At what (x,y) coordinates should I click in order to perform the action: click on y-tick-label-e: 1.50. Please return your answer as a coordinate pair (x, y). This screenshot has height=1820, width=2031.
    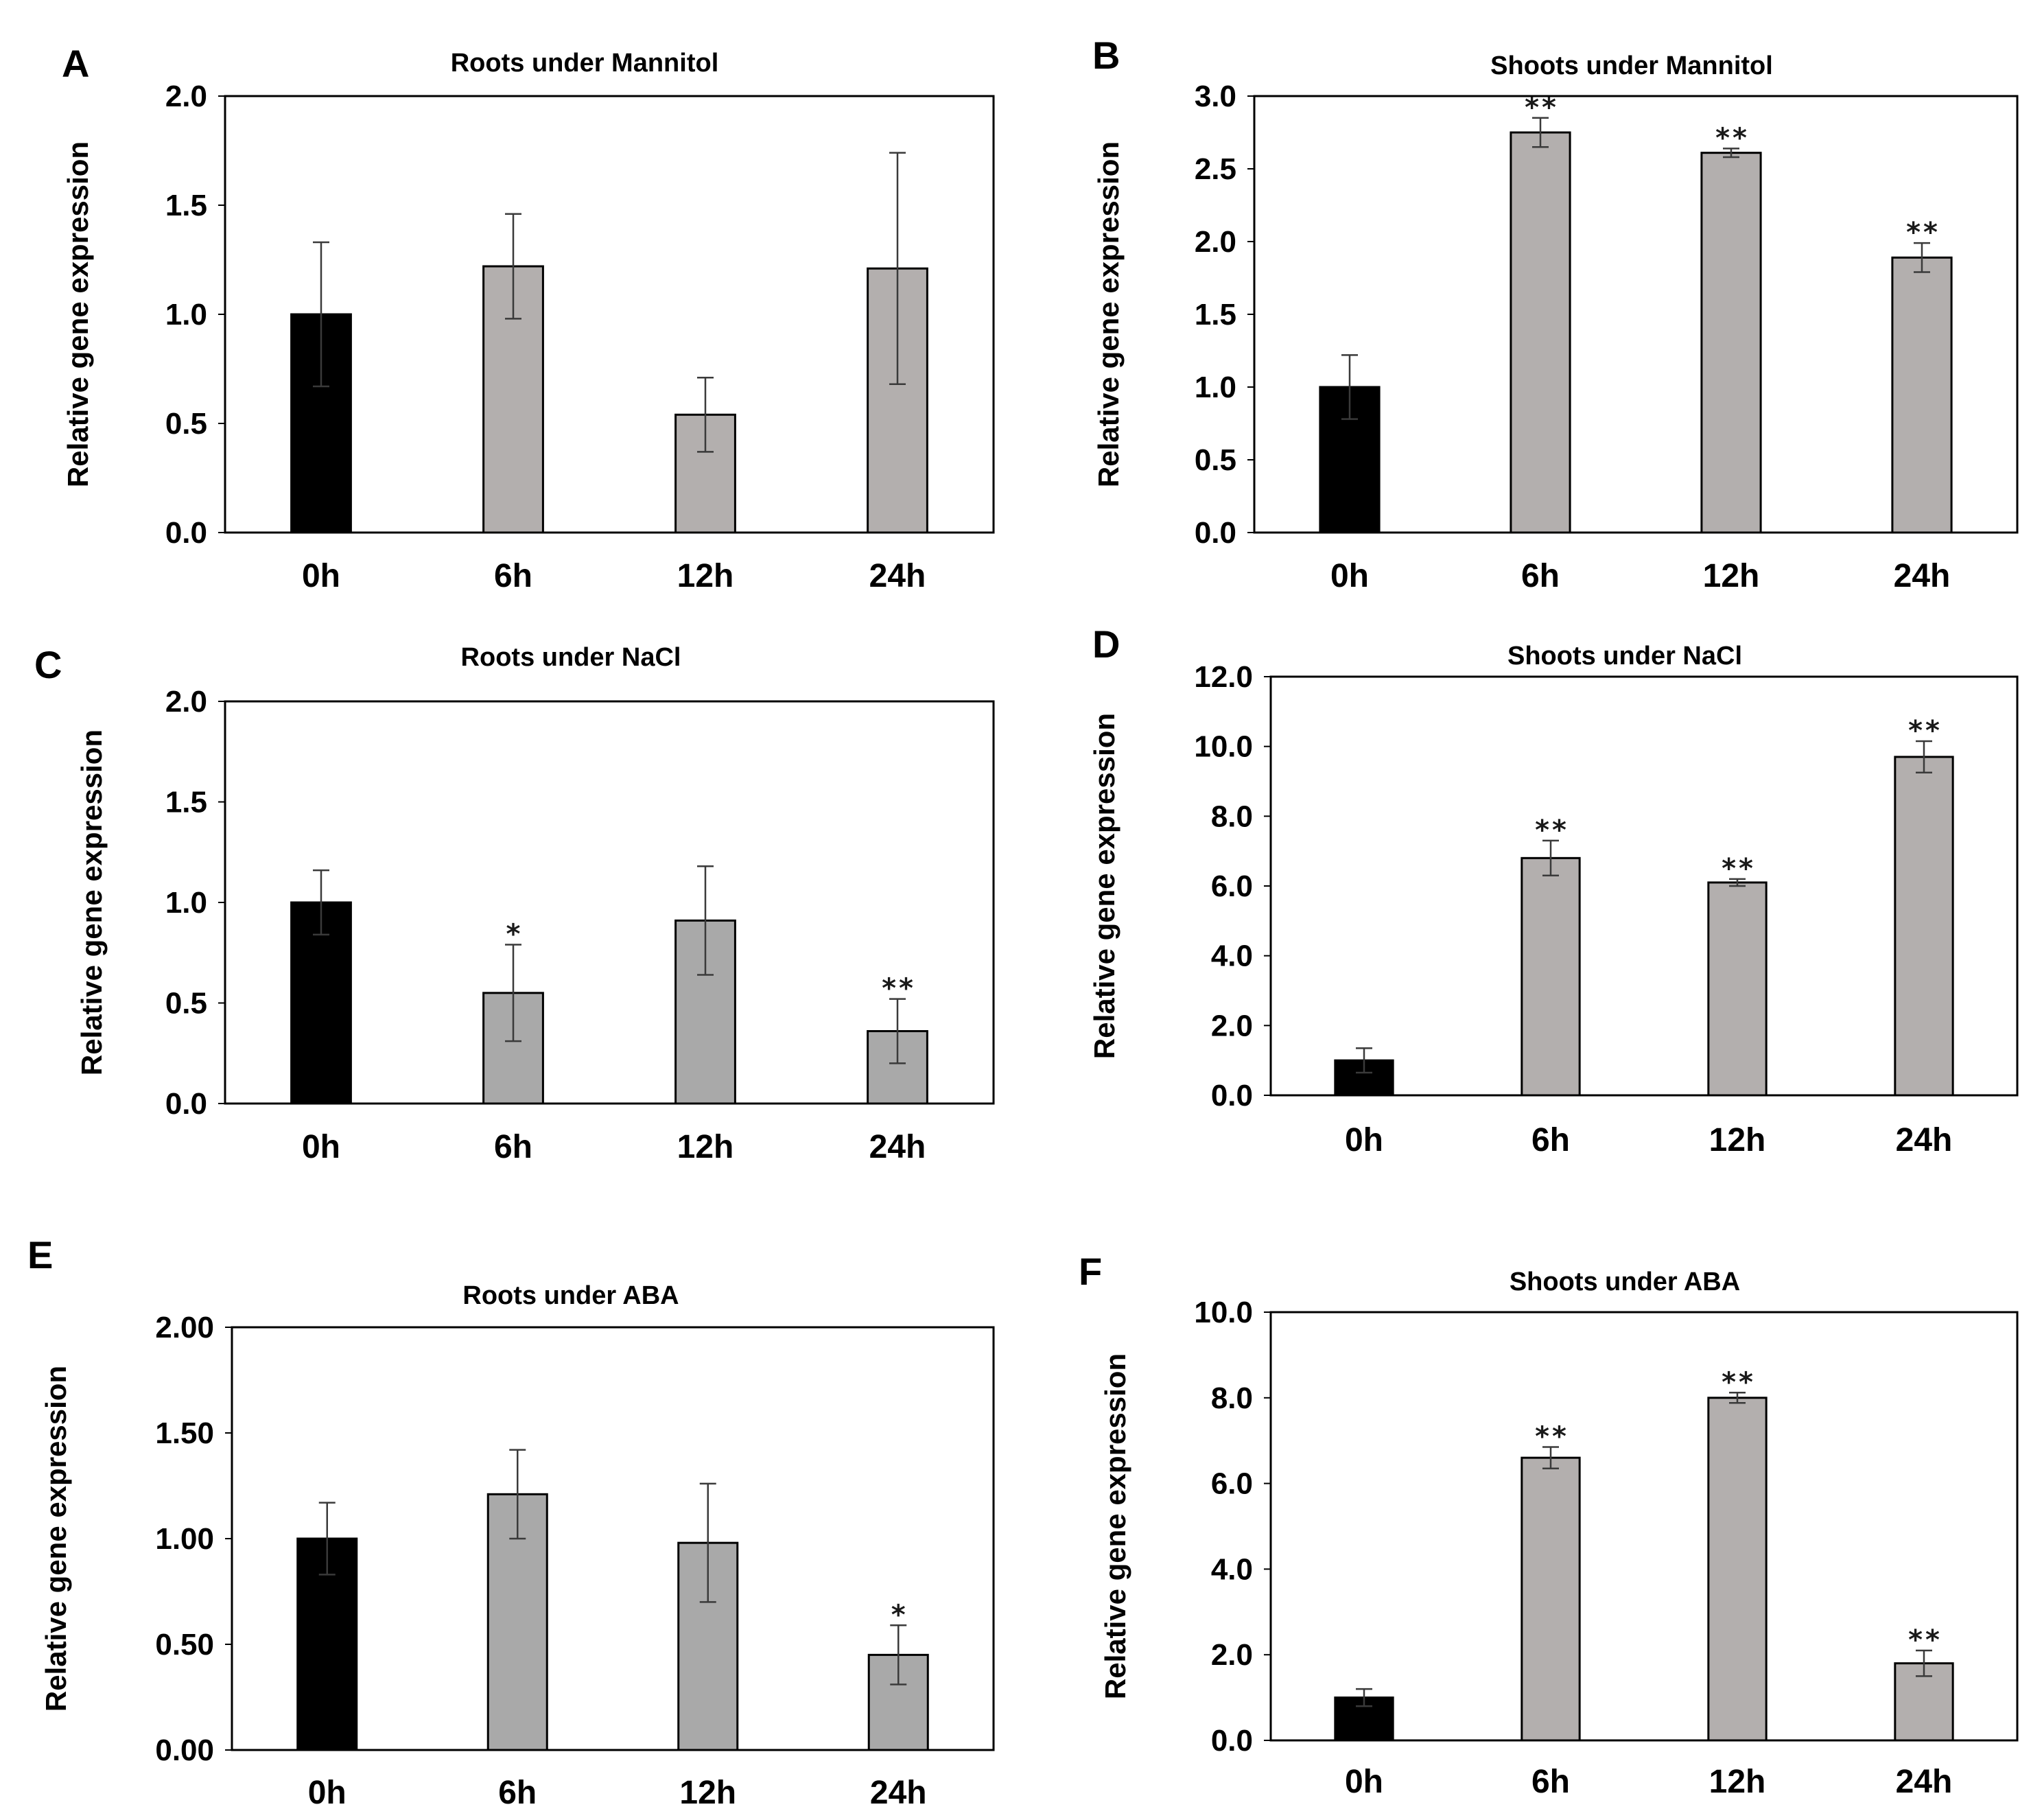
    Looking at the image, I should click on (184, 1433).